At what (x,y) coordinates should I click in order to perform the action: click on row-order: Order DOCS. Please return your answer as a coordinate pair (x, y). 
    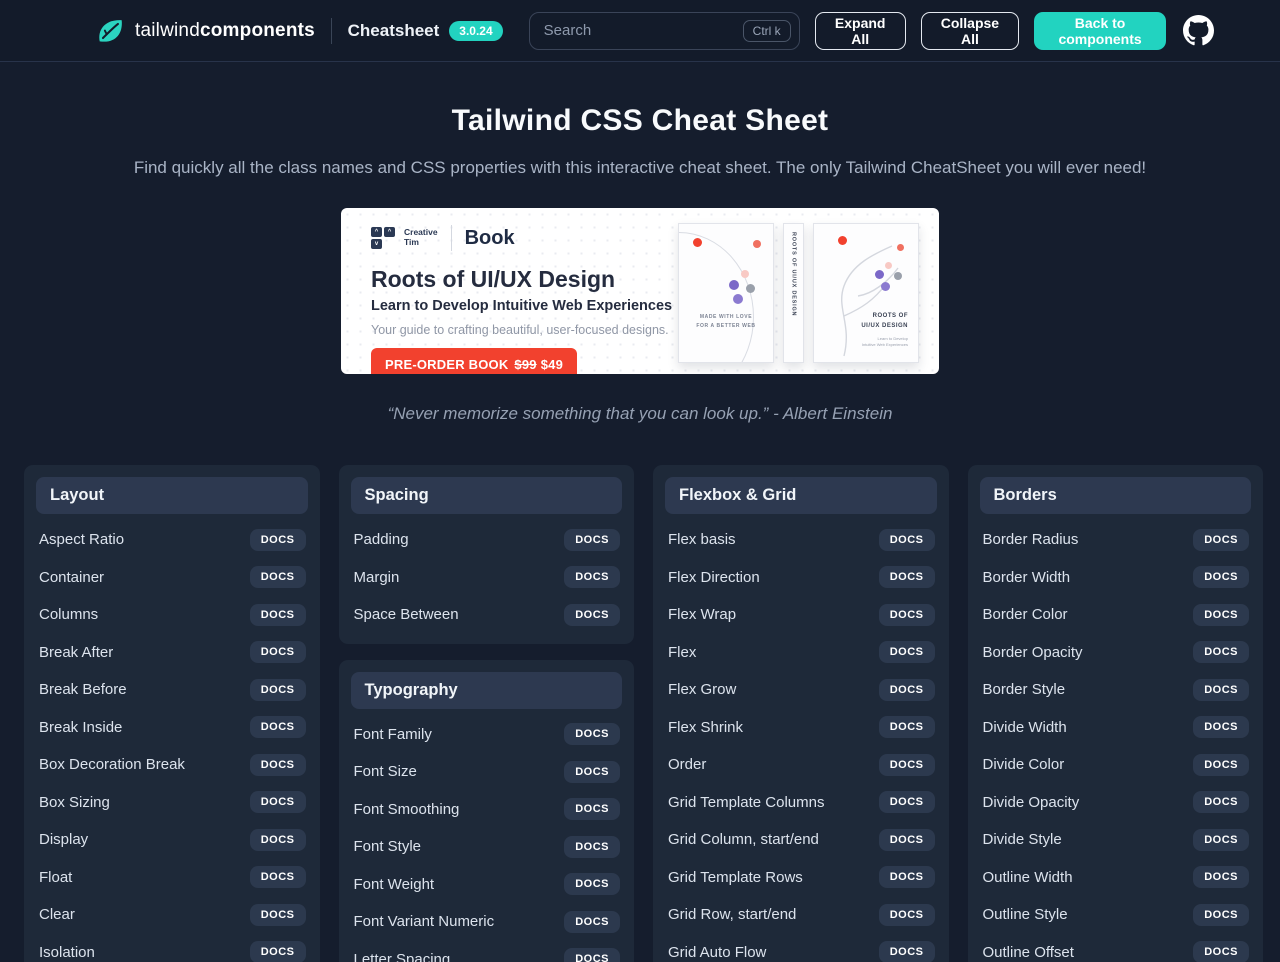
    Looking at the image, I should click on (801, 765).